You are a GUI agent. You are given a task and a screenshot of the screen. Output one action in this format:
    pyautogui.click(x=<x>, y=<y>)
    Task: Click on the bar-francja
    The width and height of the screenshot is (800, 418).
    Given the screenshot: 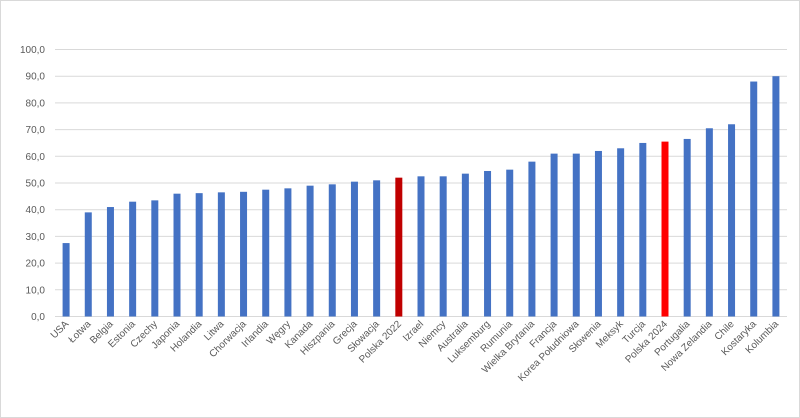 What is the action you would take?
    pyautogui.click(x=554, y=235)
    